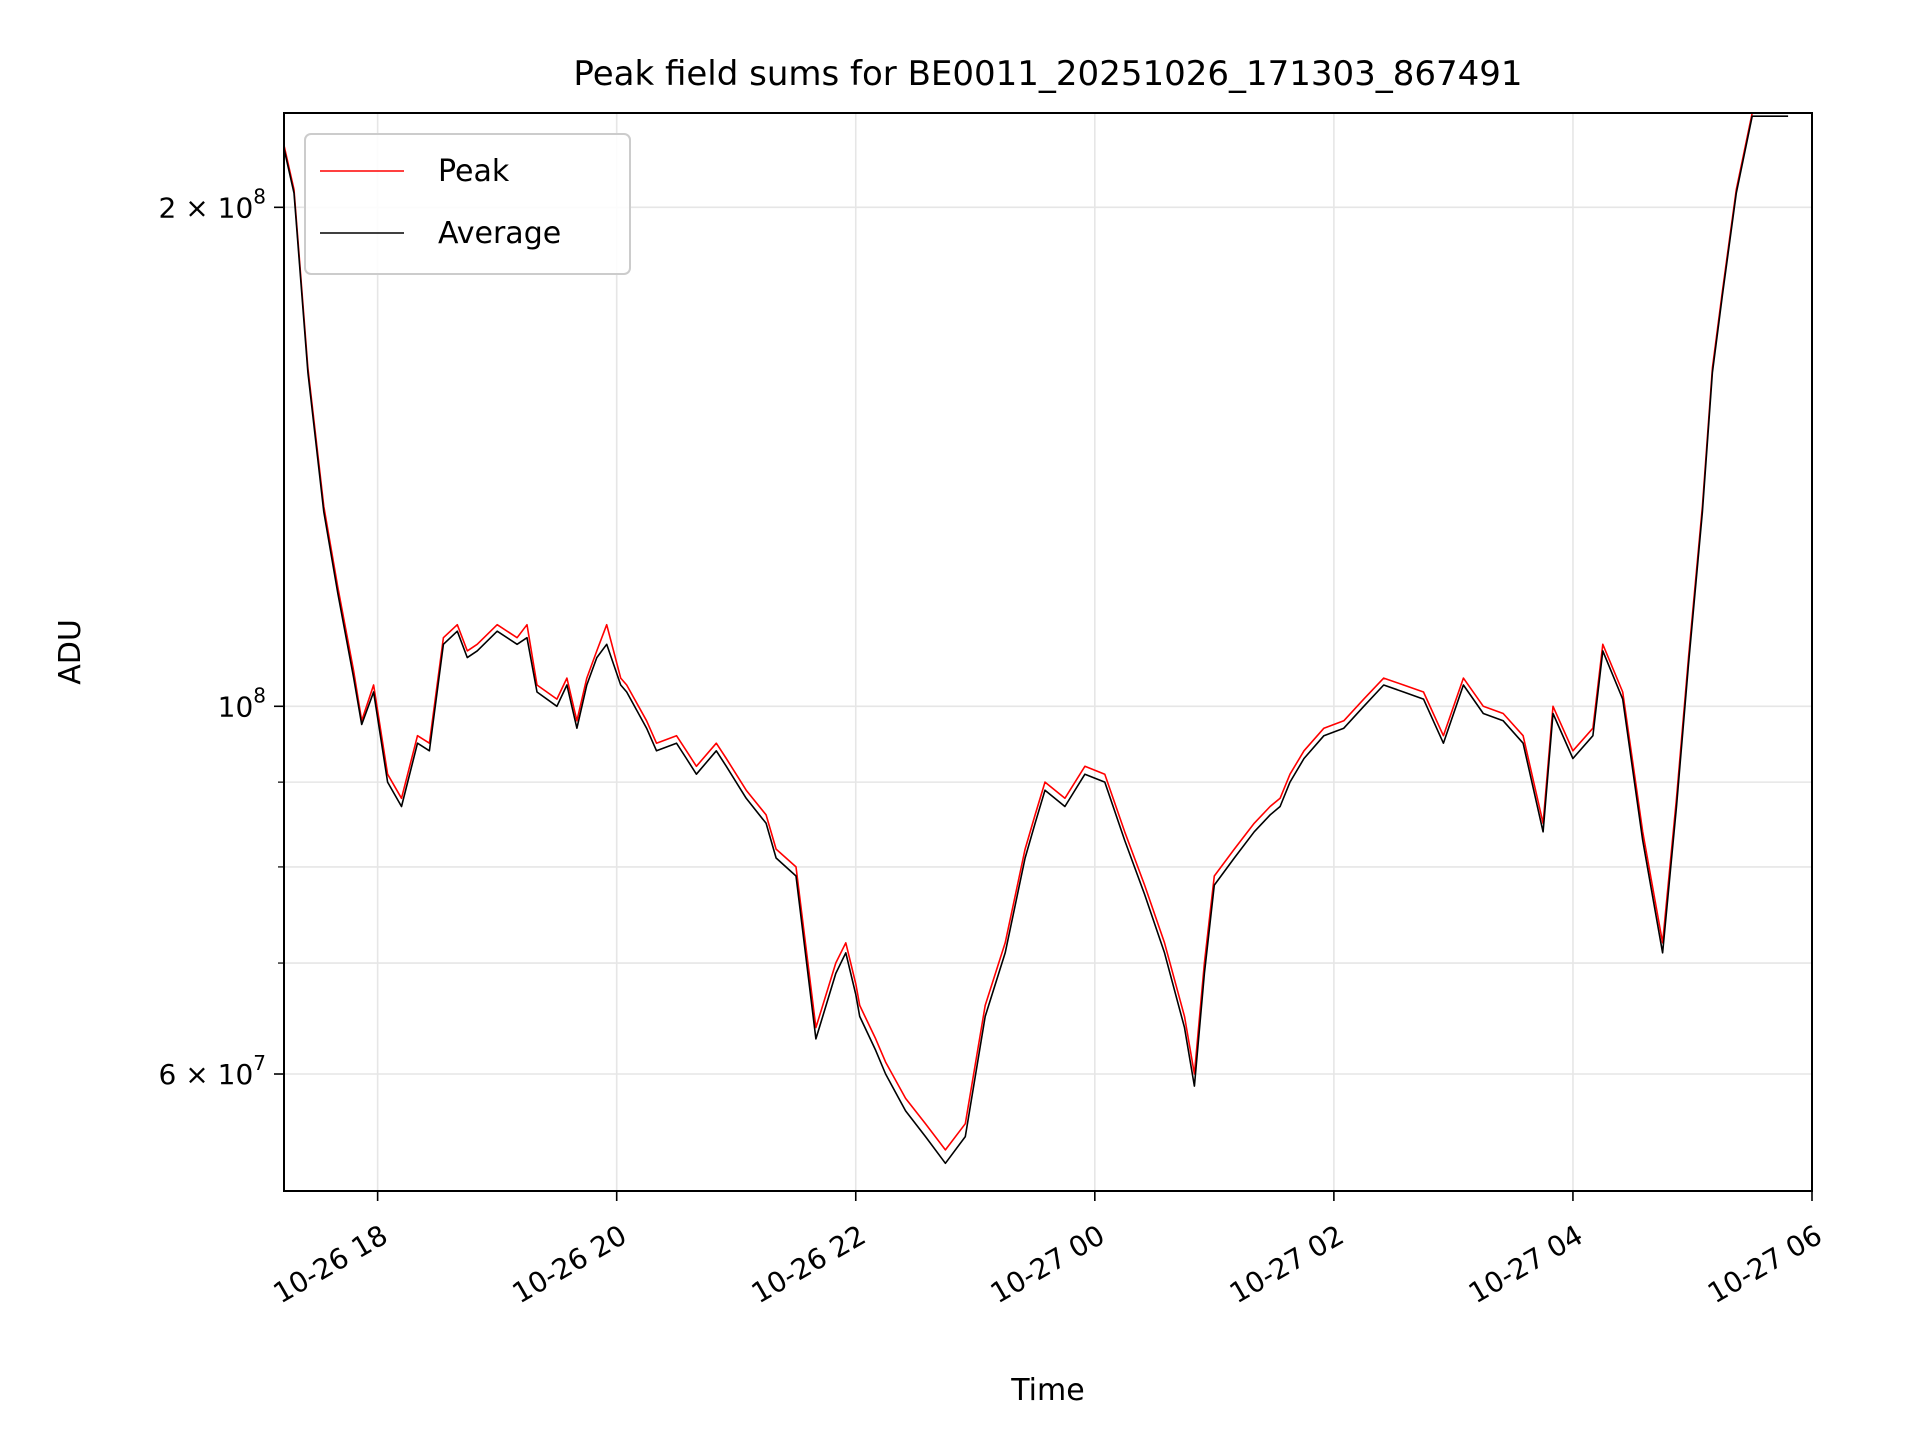  I want to click on legend: Peak Average, so click(467, 204).